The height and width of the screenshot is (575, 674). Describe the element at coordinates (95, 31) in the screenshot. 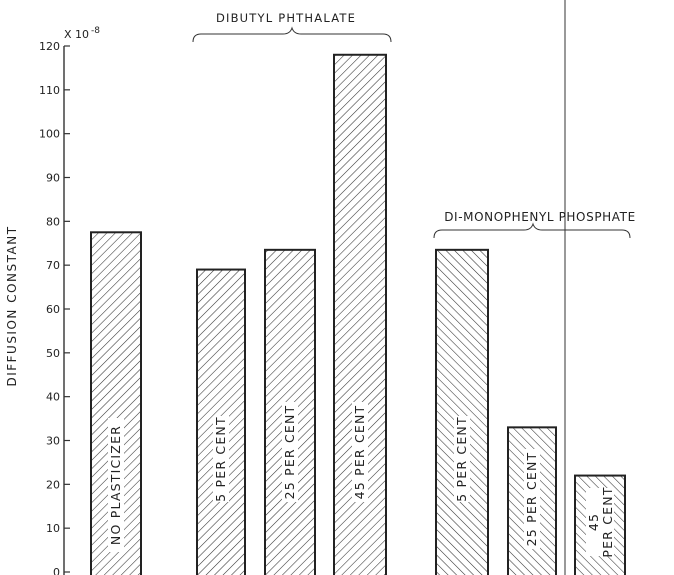

I see `y-scale-exponent: -8` at that location.